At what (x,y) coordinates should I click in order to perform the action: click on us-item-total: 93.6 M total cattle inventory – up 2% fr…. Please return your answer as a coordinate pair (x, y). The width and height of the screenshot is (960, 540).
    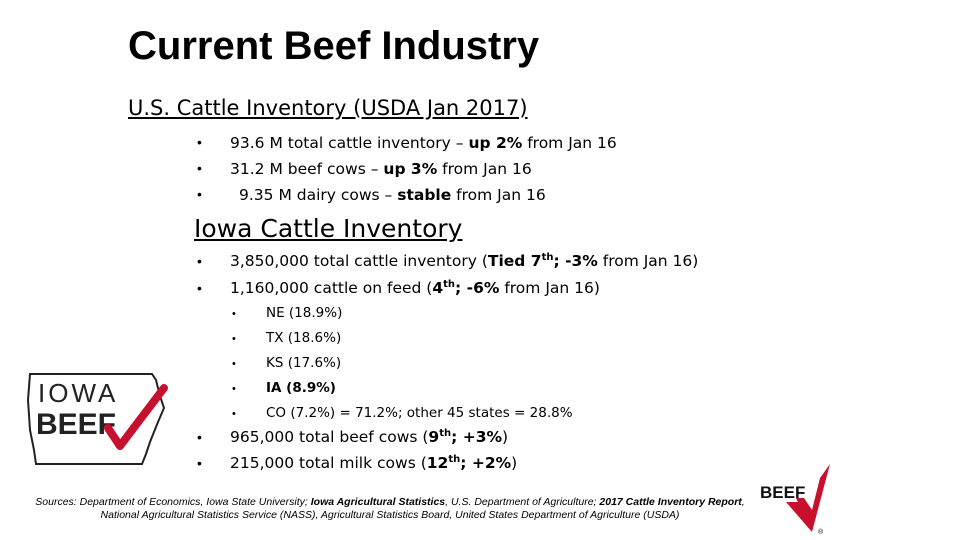
    Looking at the image, I should click on (423, 143).